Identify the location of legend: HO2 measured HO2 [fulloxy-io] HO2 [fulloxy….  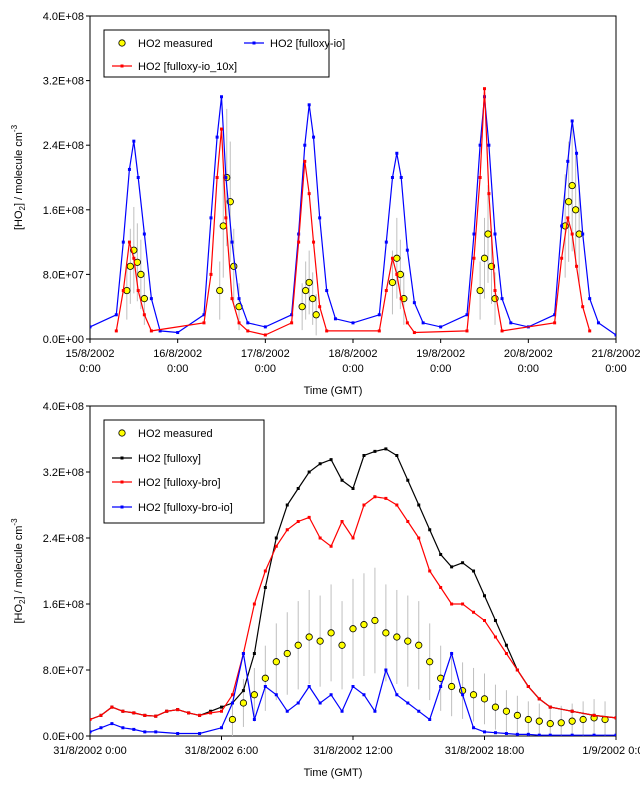
(224, 53).